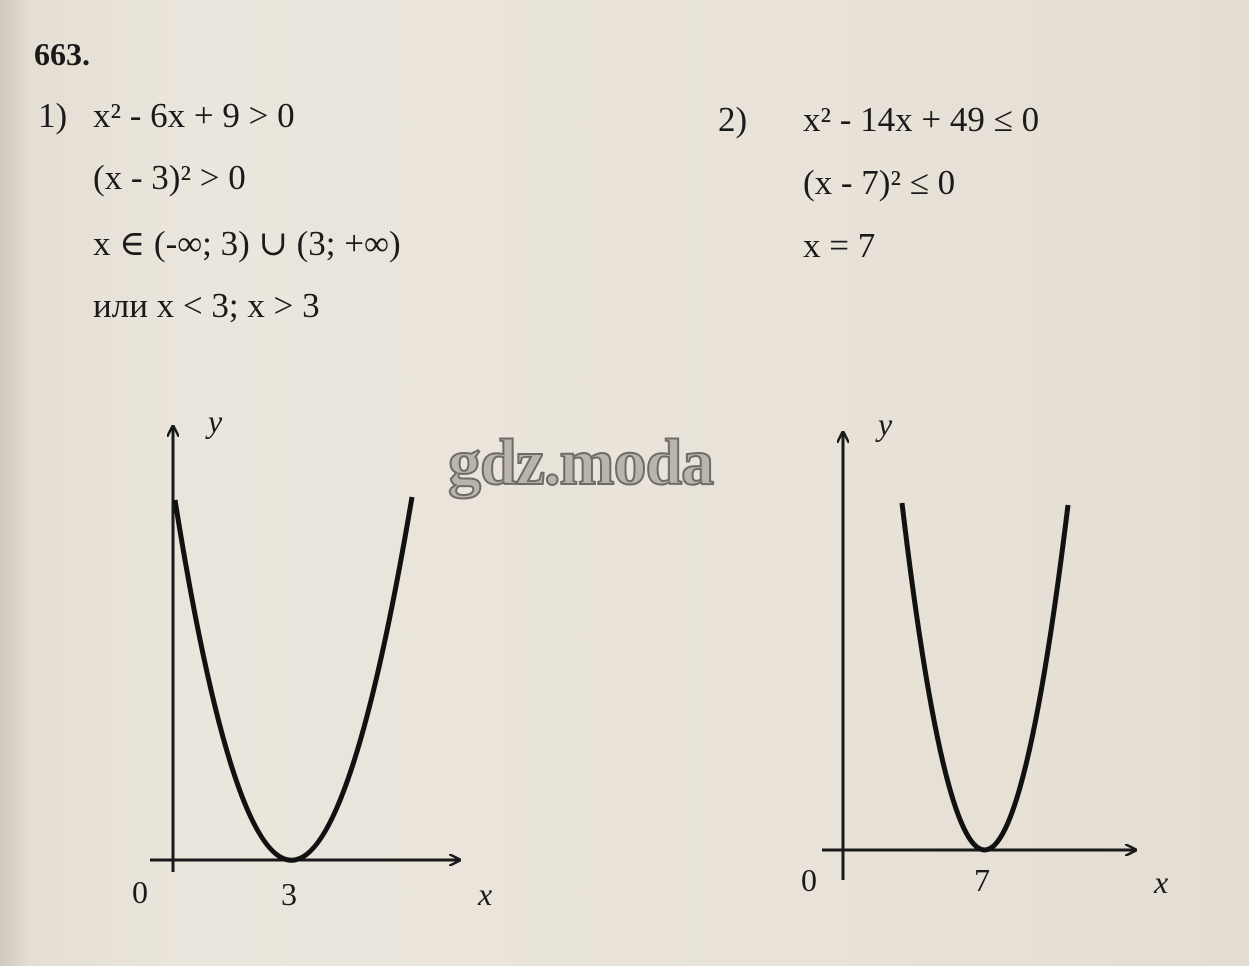  Describe the element at coordinates (215, 421) in the screenshot. I see `graph-1-y-label: y` at that location.